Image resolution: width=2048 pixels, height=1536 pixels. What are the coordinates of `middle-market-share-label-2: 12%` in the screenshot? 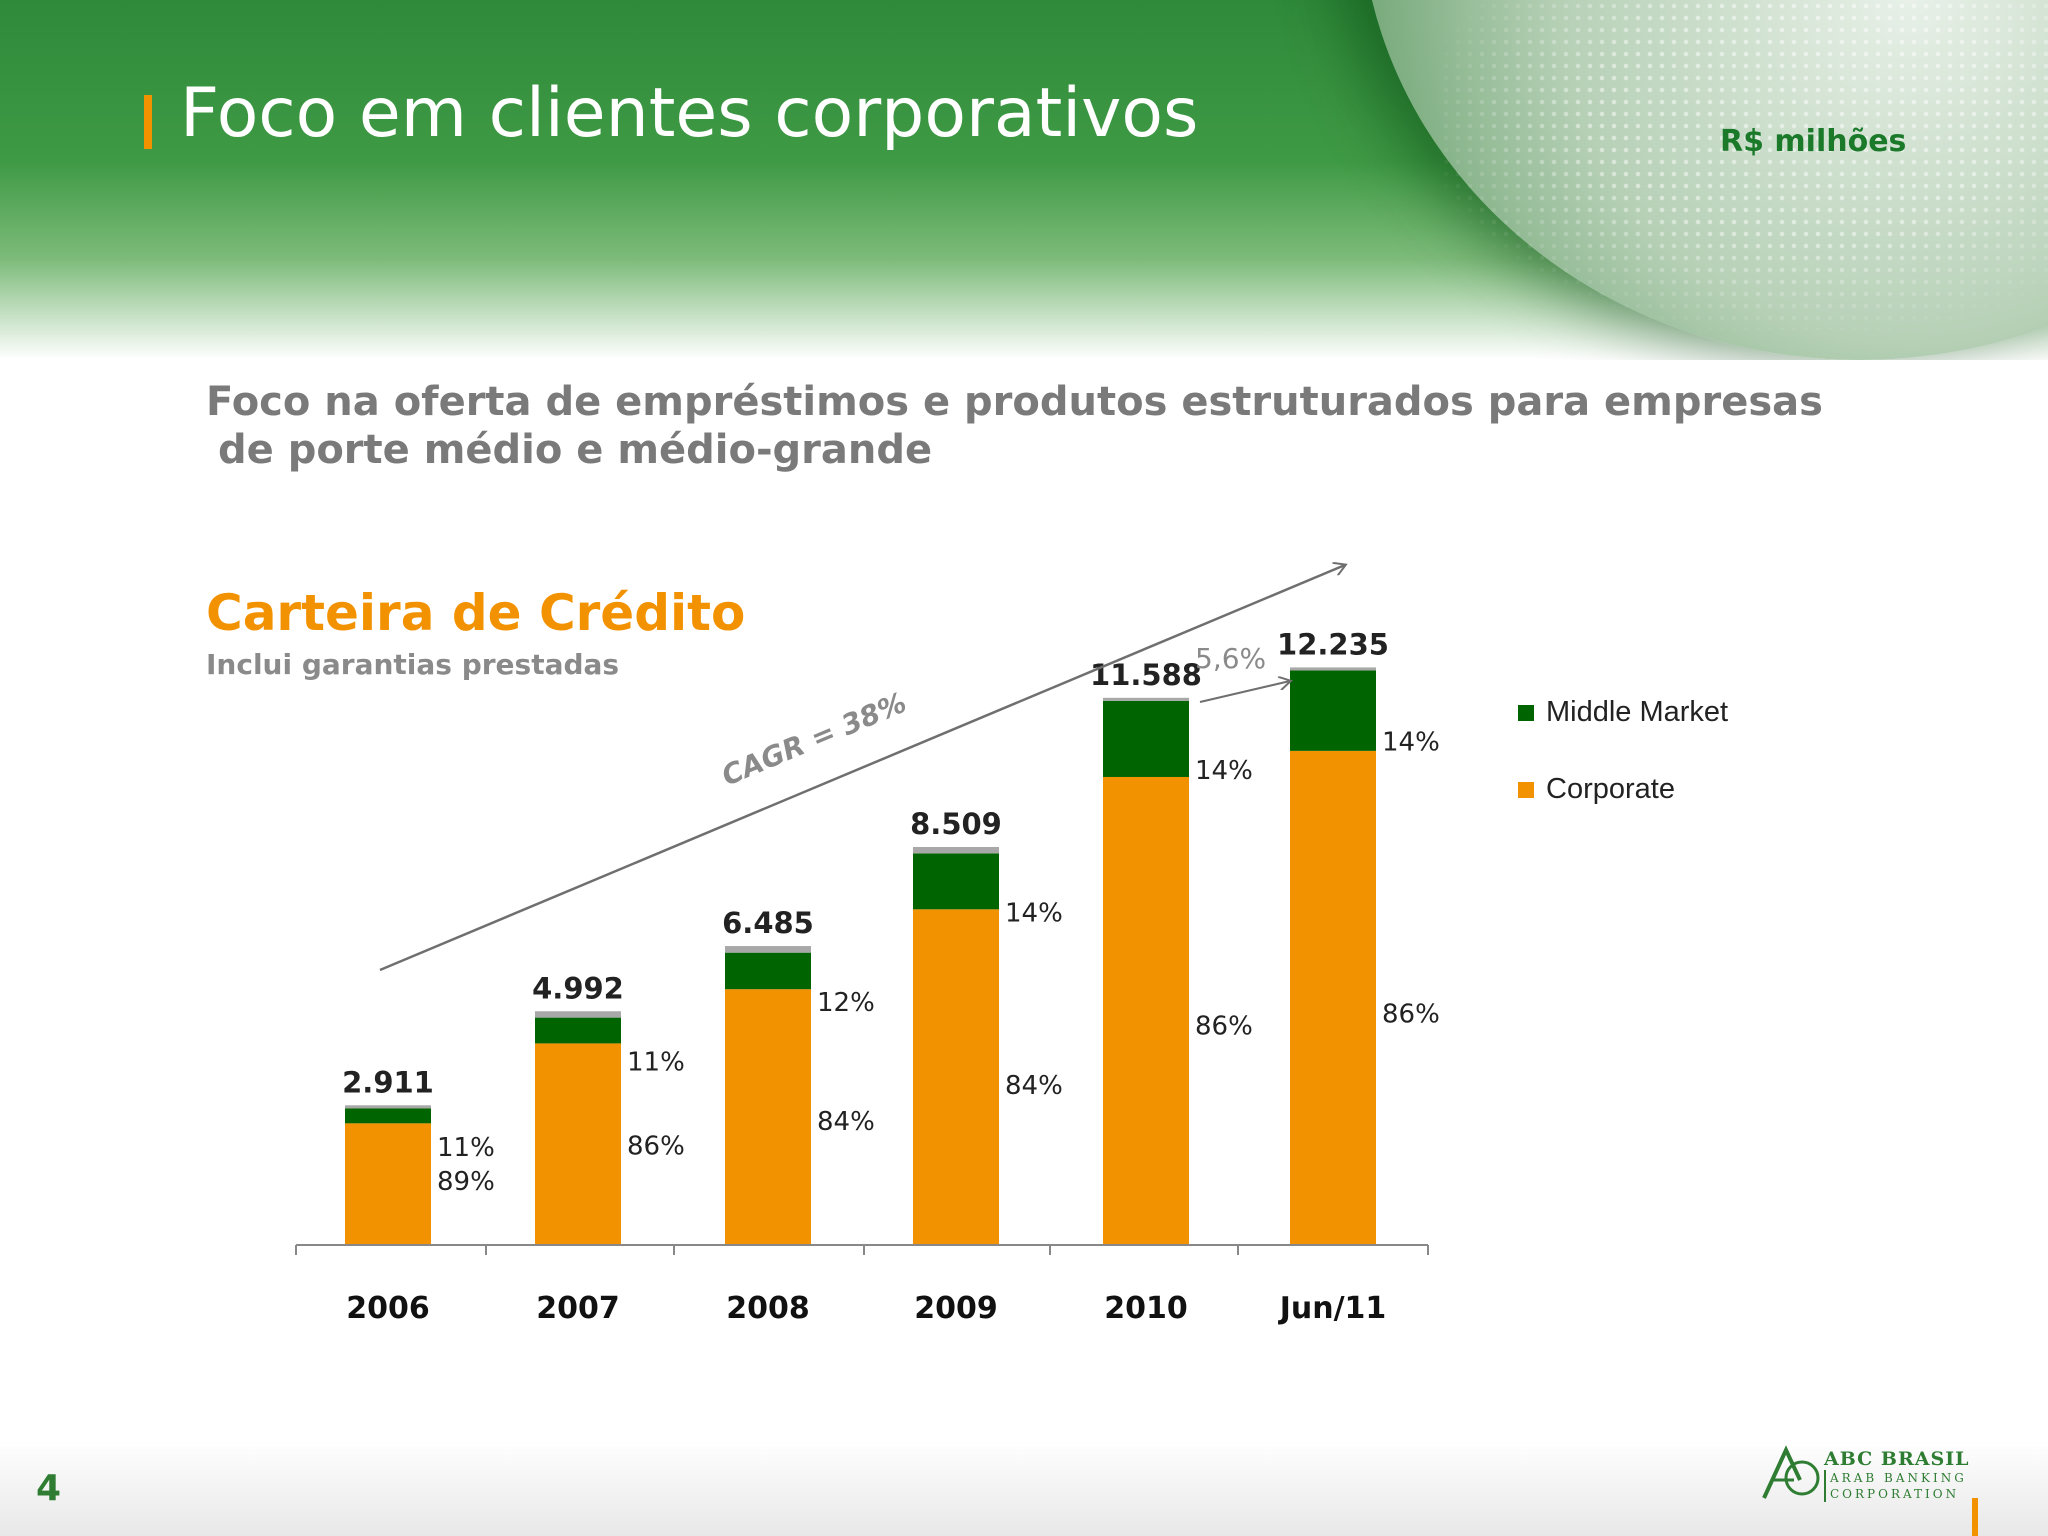 It's located at (846, 1003).